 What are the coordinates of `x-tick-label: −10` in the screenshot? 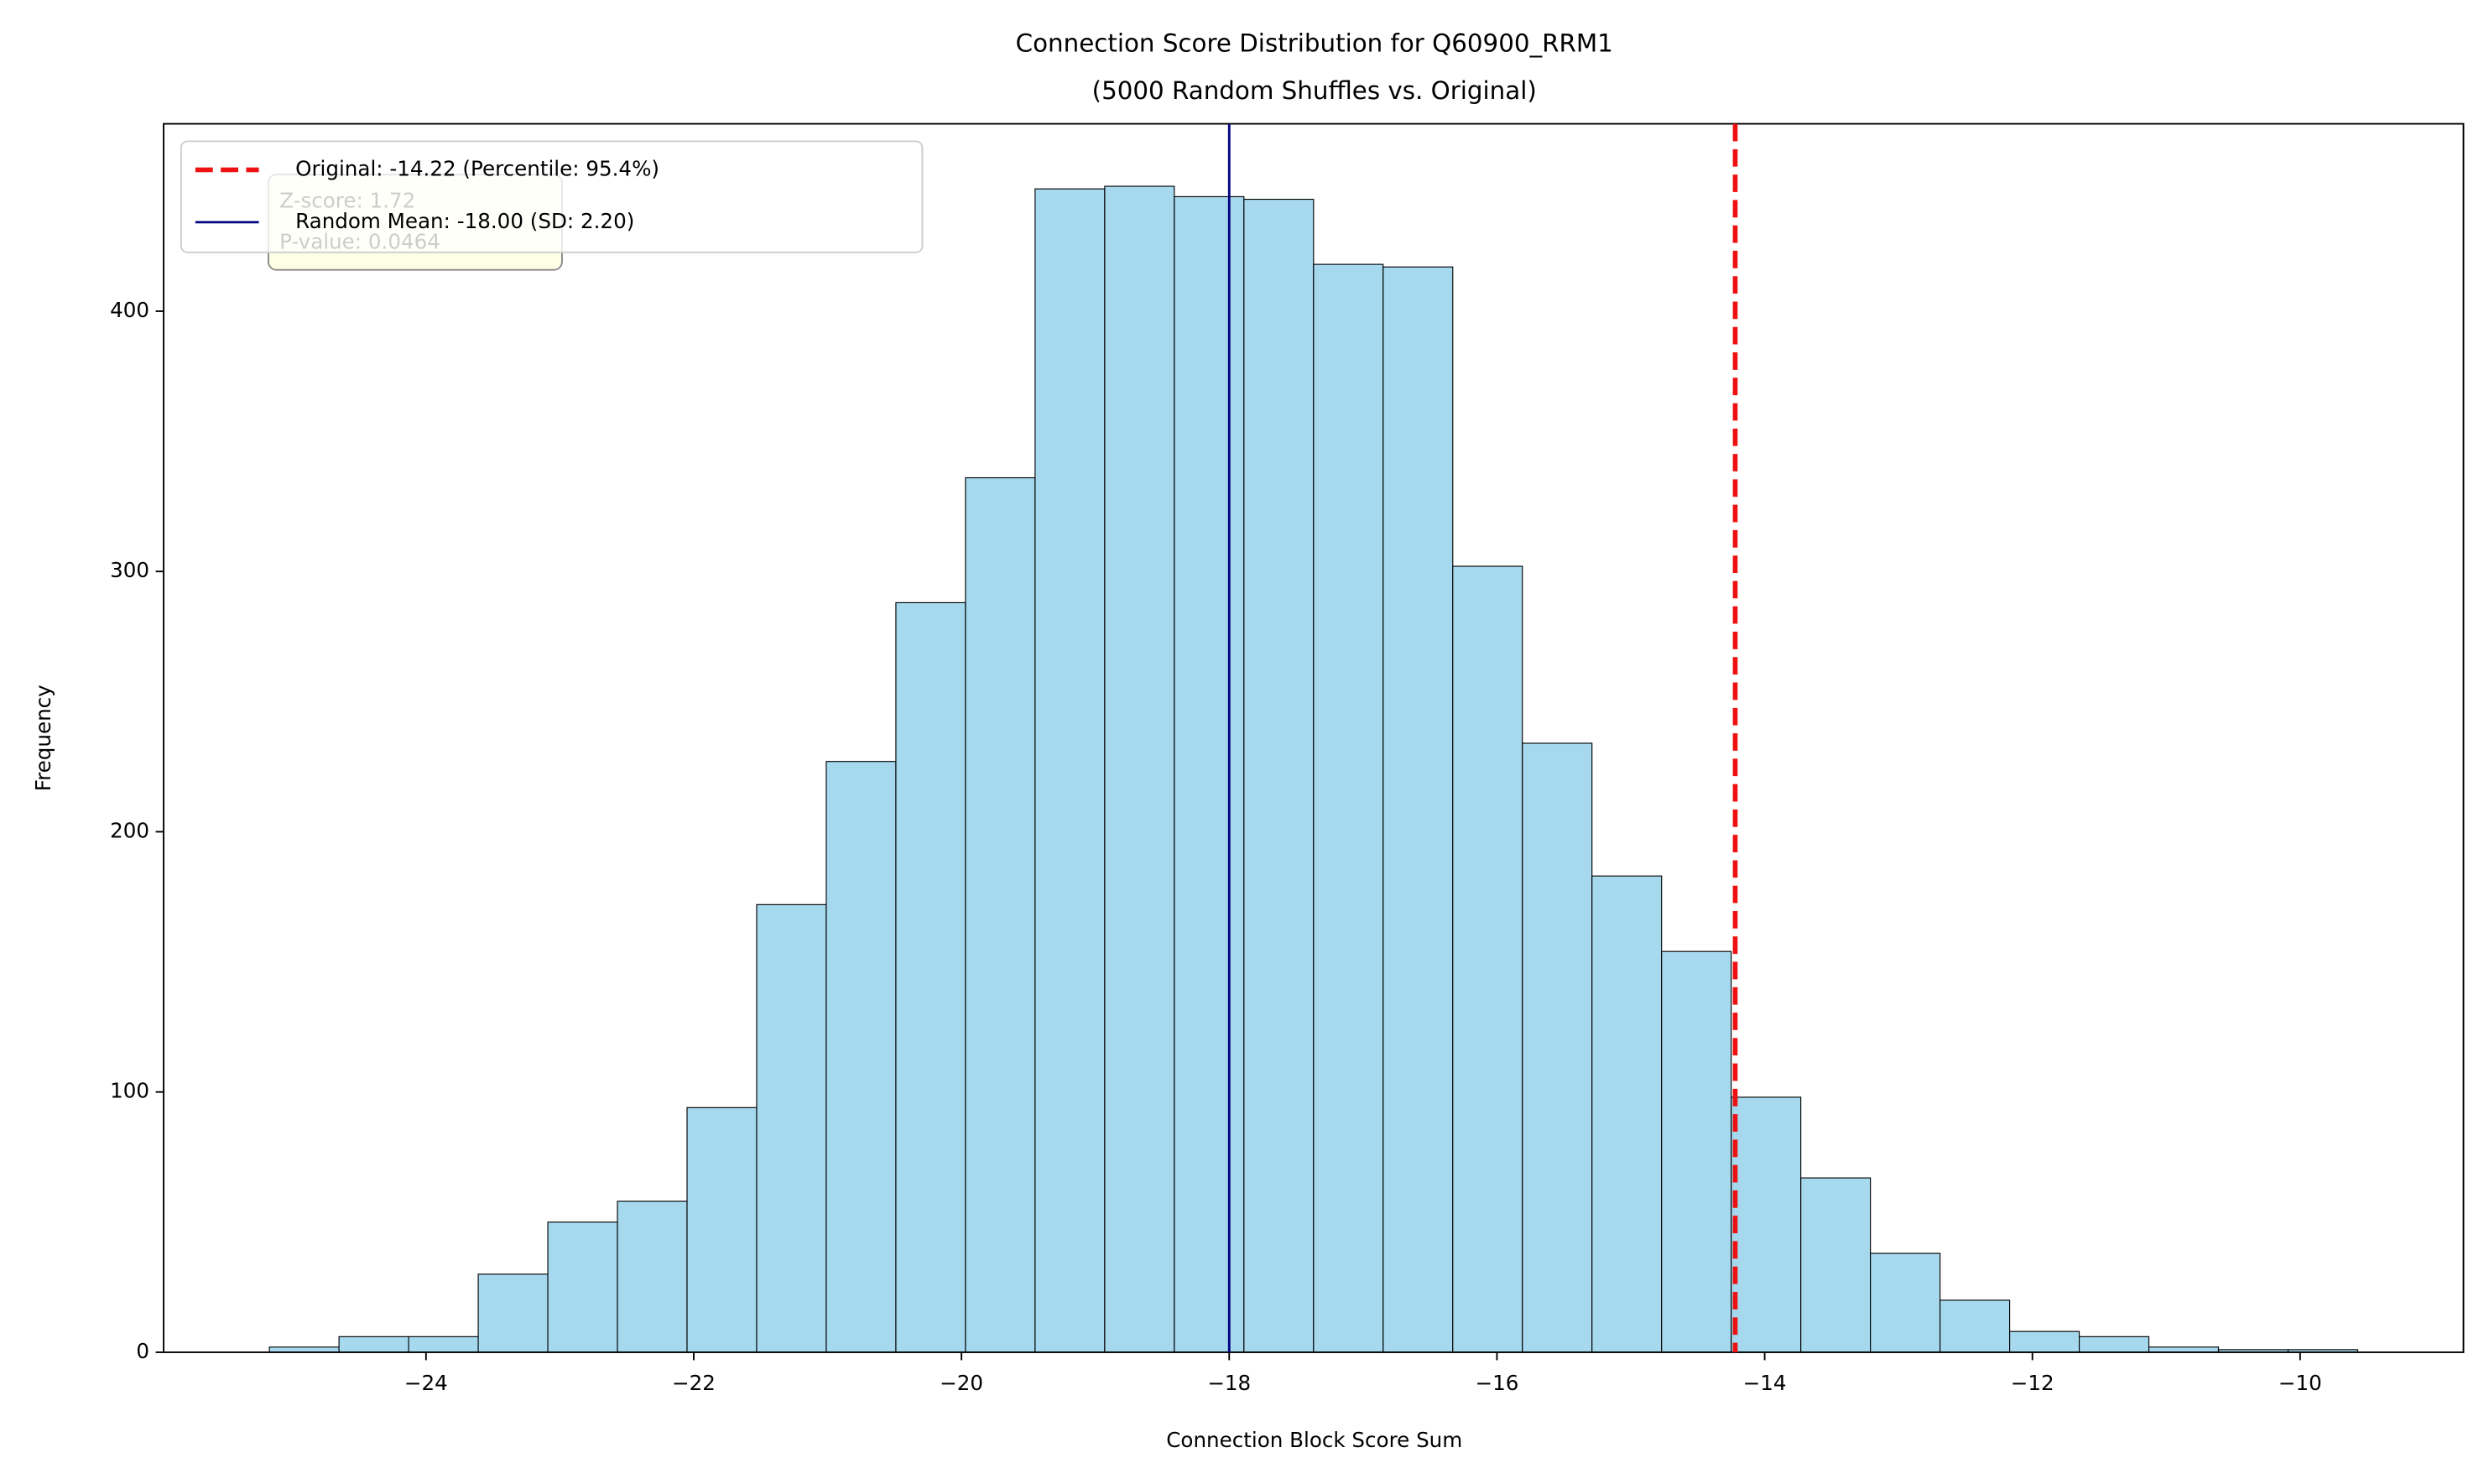 It's located at (2300, 1383).